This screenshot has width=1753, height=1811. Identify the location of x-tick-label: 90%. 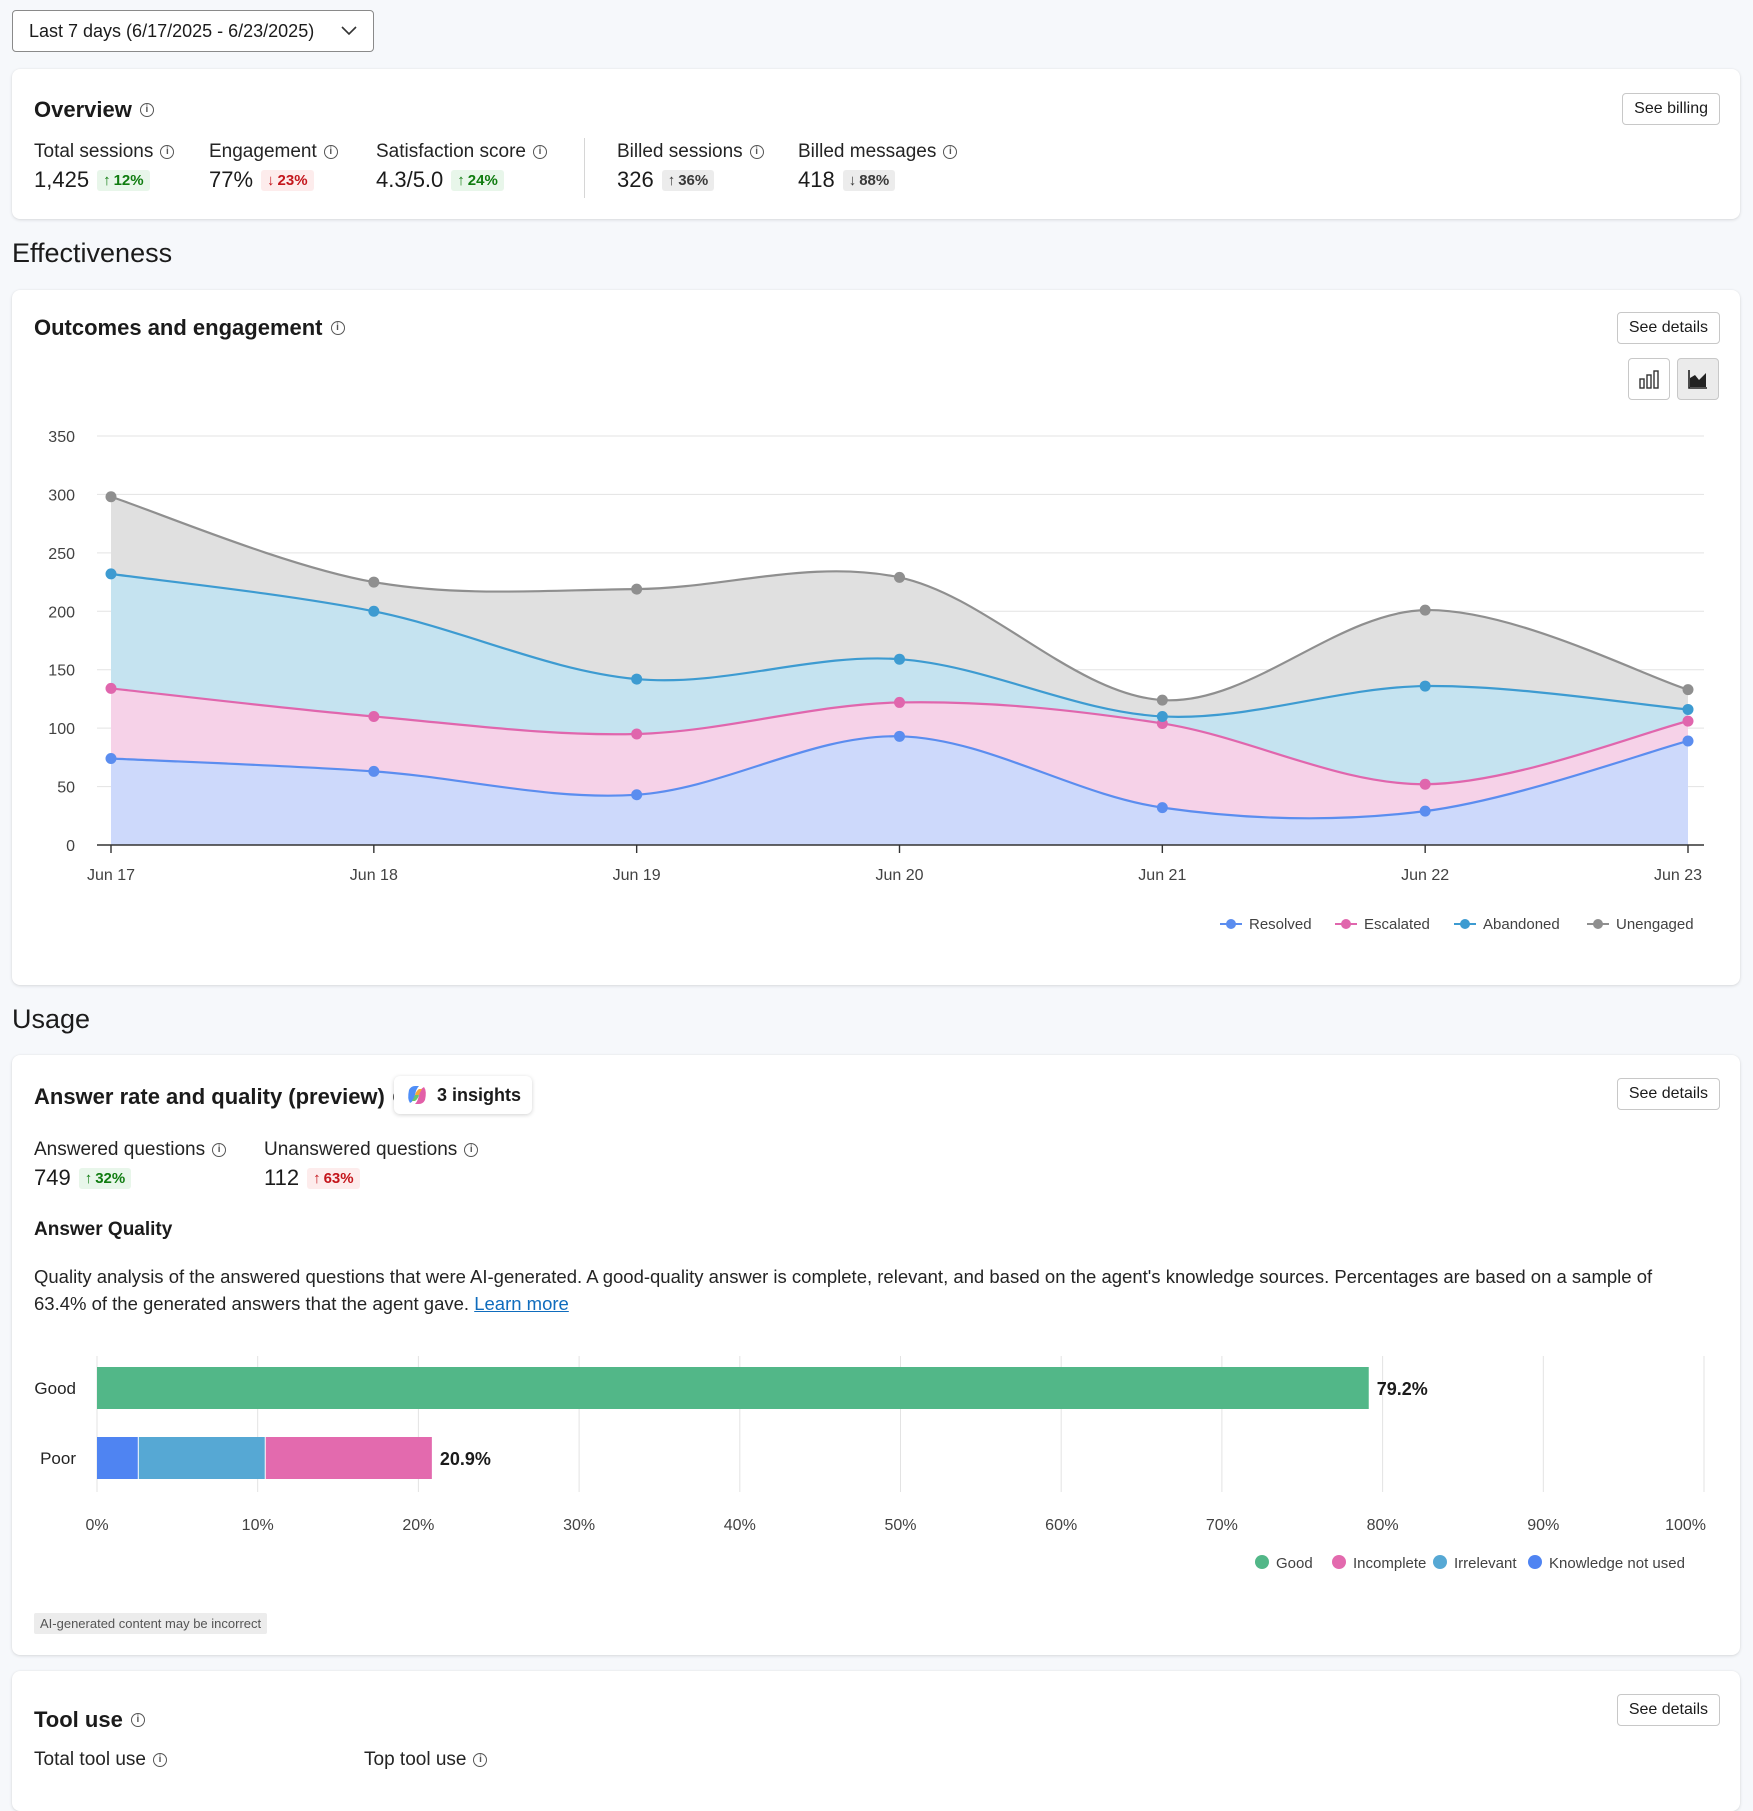
(1543, 1525).